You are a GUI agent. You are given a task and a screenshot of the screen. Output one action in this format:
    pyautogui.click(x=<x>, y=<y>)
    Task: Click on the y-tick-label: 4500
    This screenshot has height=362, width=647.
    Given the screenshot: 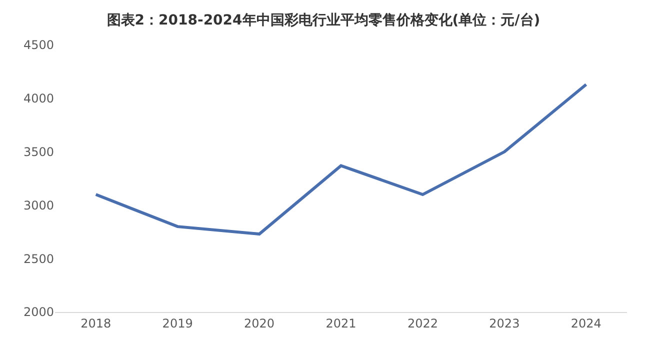 What is the action you would take?
    pyautogui.click(x=38, y=45)
    